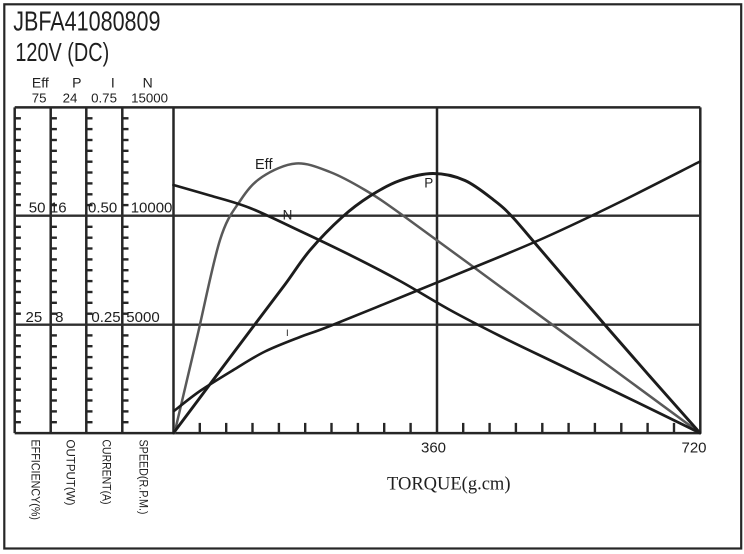 This screenshot has width=744, height=554. What do you see at coordinates (105, 317) in the screenshot?
I see `svg-text: 0.25` at bounding box center [105, 317].